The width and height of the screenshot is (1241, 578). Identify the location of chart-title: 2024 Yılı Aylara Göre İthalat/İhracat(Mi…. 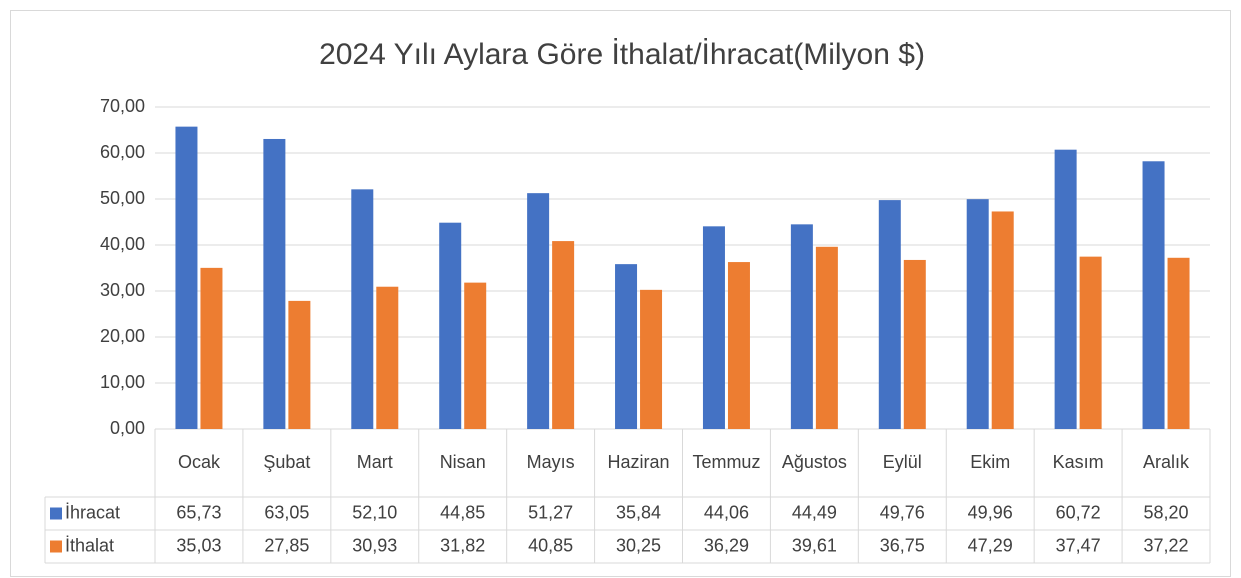
(622, 54).